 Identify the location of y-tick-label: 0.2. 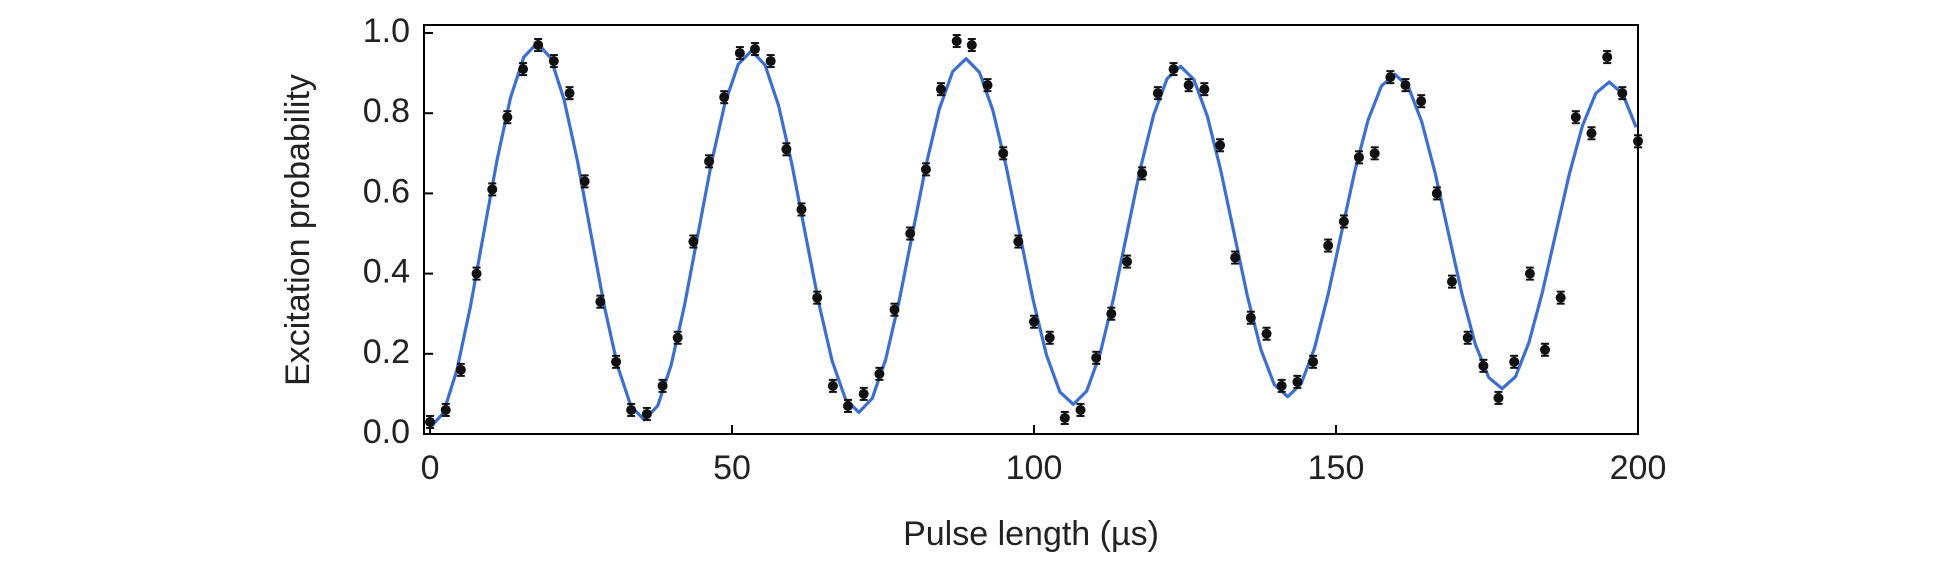
(386, 352).